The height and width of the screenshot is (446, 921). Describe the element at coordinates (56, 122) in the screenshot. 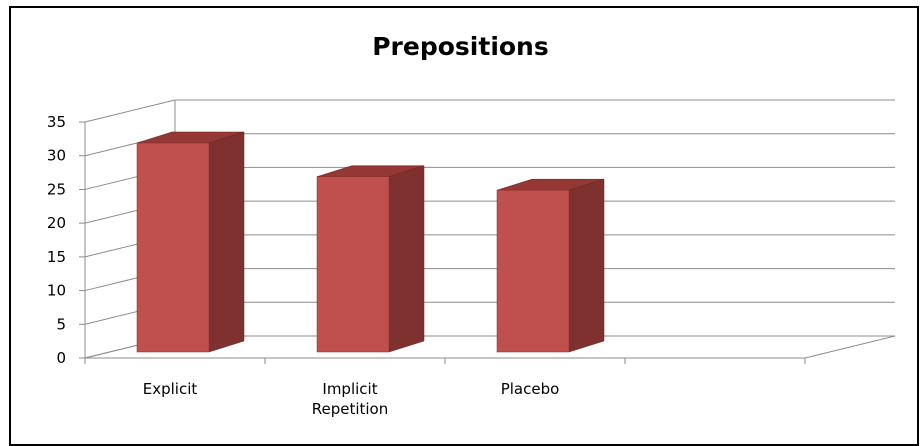

I see `y-tick-label: 35` at that location.